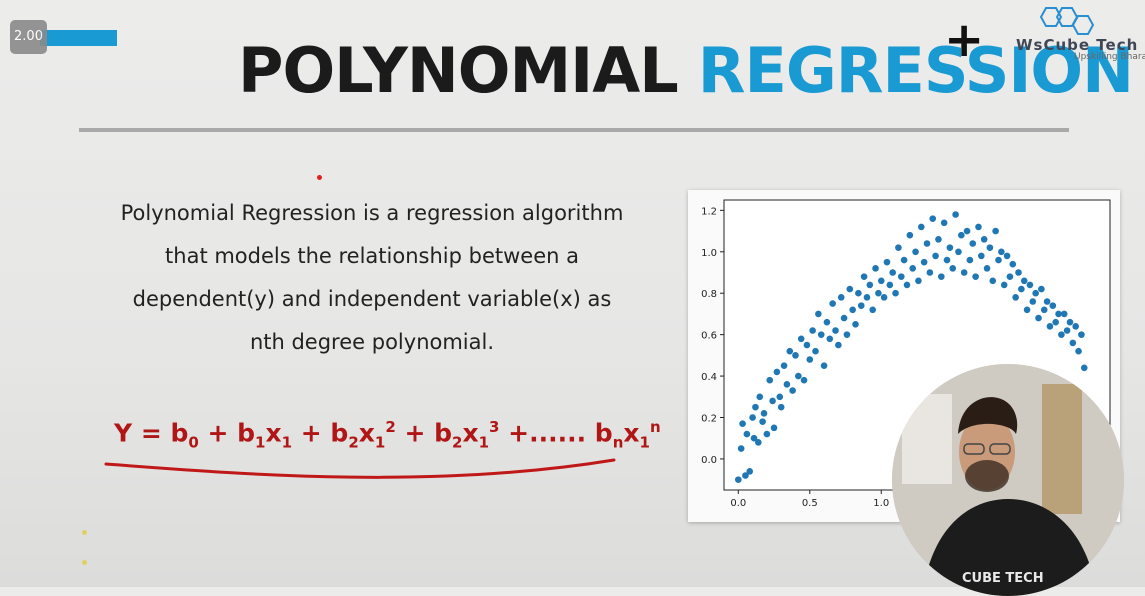 This screenshot has height=596, width=1145. Describe the element at coordinates (709, 211) in the screenshot. I see `y-tick-label: 1.2` at that location.